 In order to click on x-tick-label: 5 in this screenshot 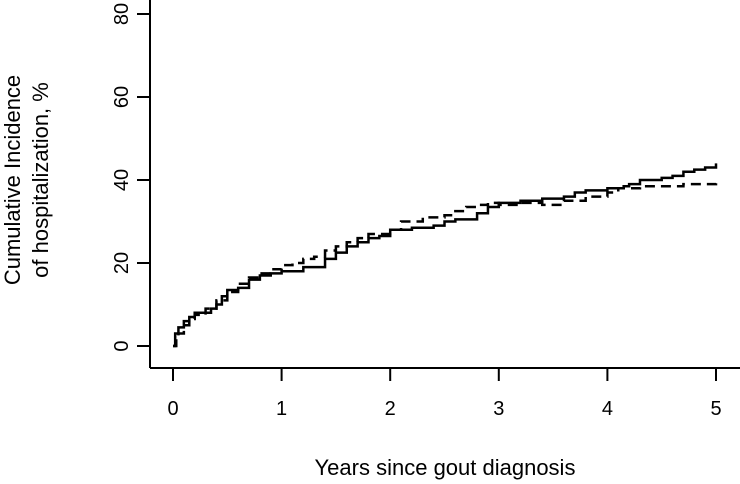, I will do `click(715, 409)`.